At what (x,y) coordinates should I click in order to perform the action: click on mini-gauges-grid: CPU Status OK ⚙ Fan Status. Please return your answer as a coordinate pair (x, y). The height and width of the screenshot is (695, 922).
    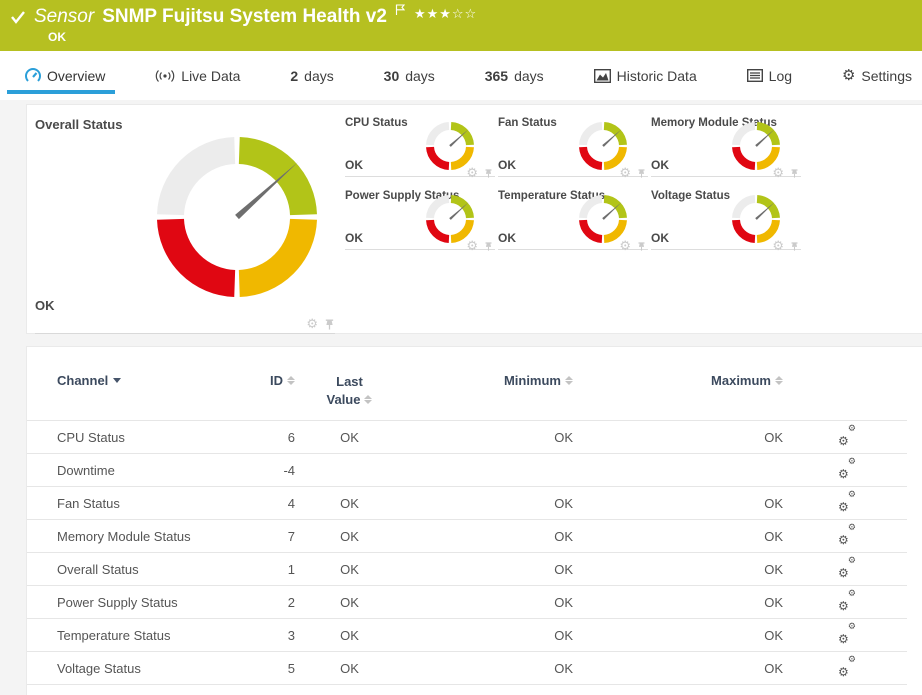
    Looking at the image, I should click on (573, 183).